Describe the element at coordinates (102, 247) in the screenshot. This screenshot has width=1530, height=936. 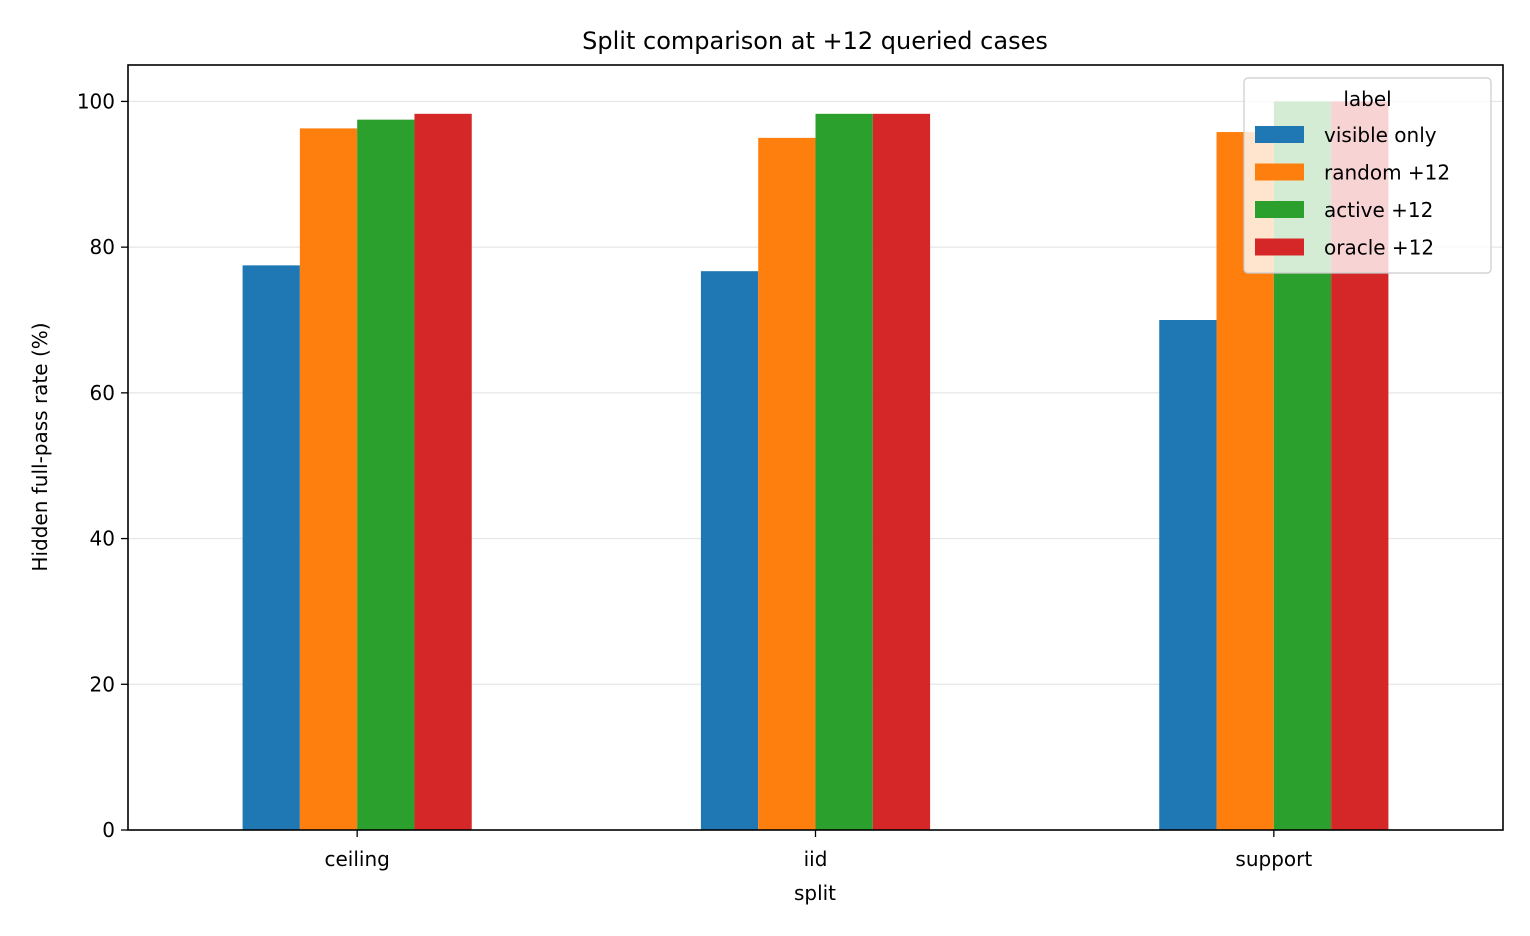
I see `y-tick-label: 80` at that location.